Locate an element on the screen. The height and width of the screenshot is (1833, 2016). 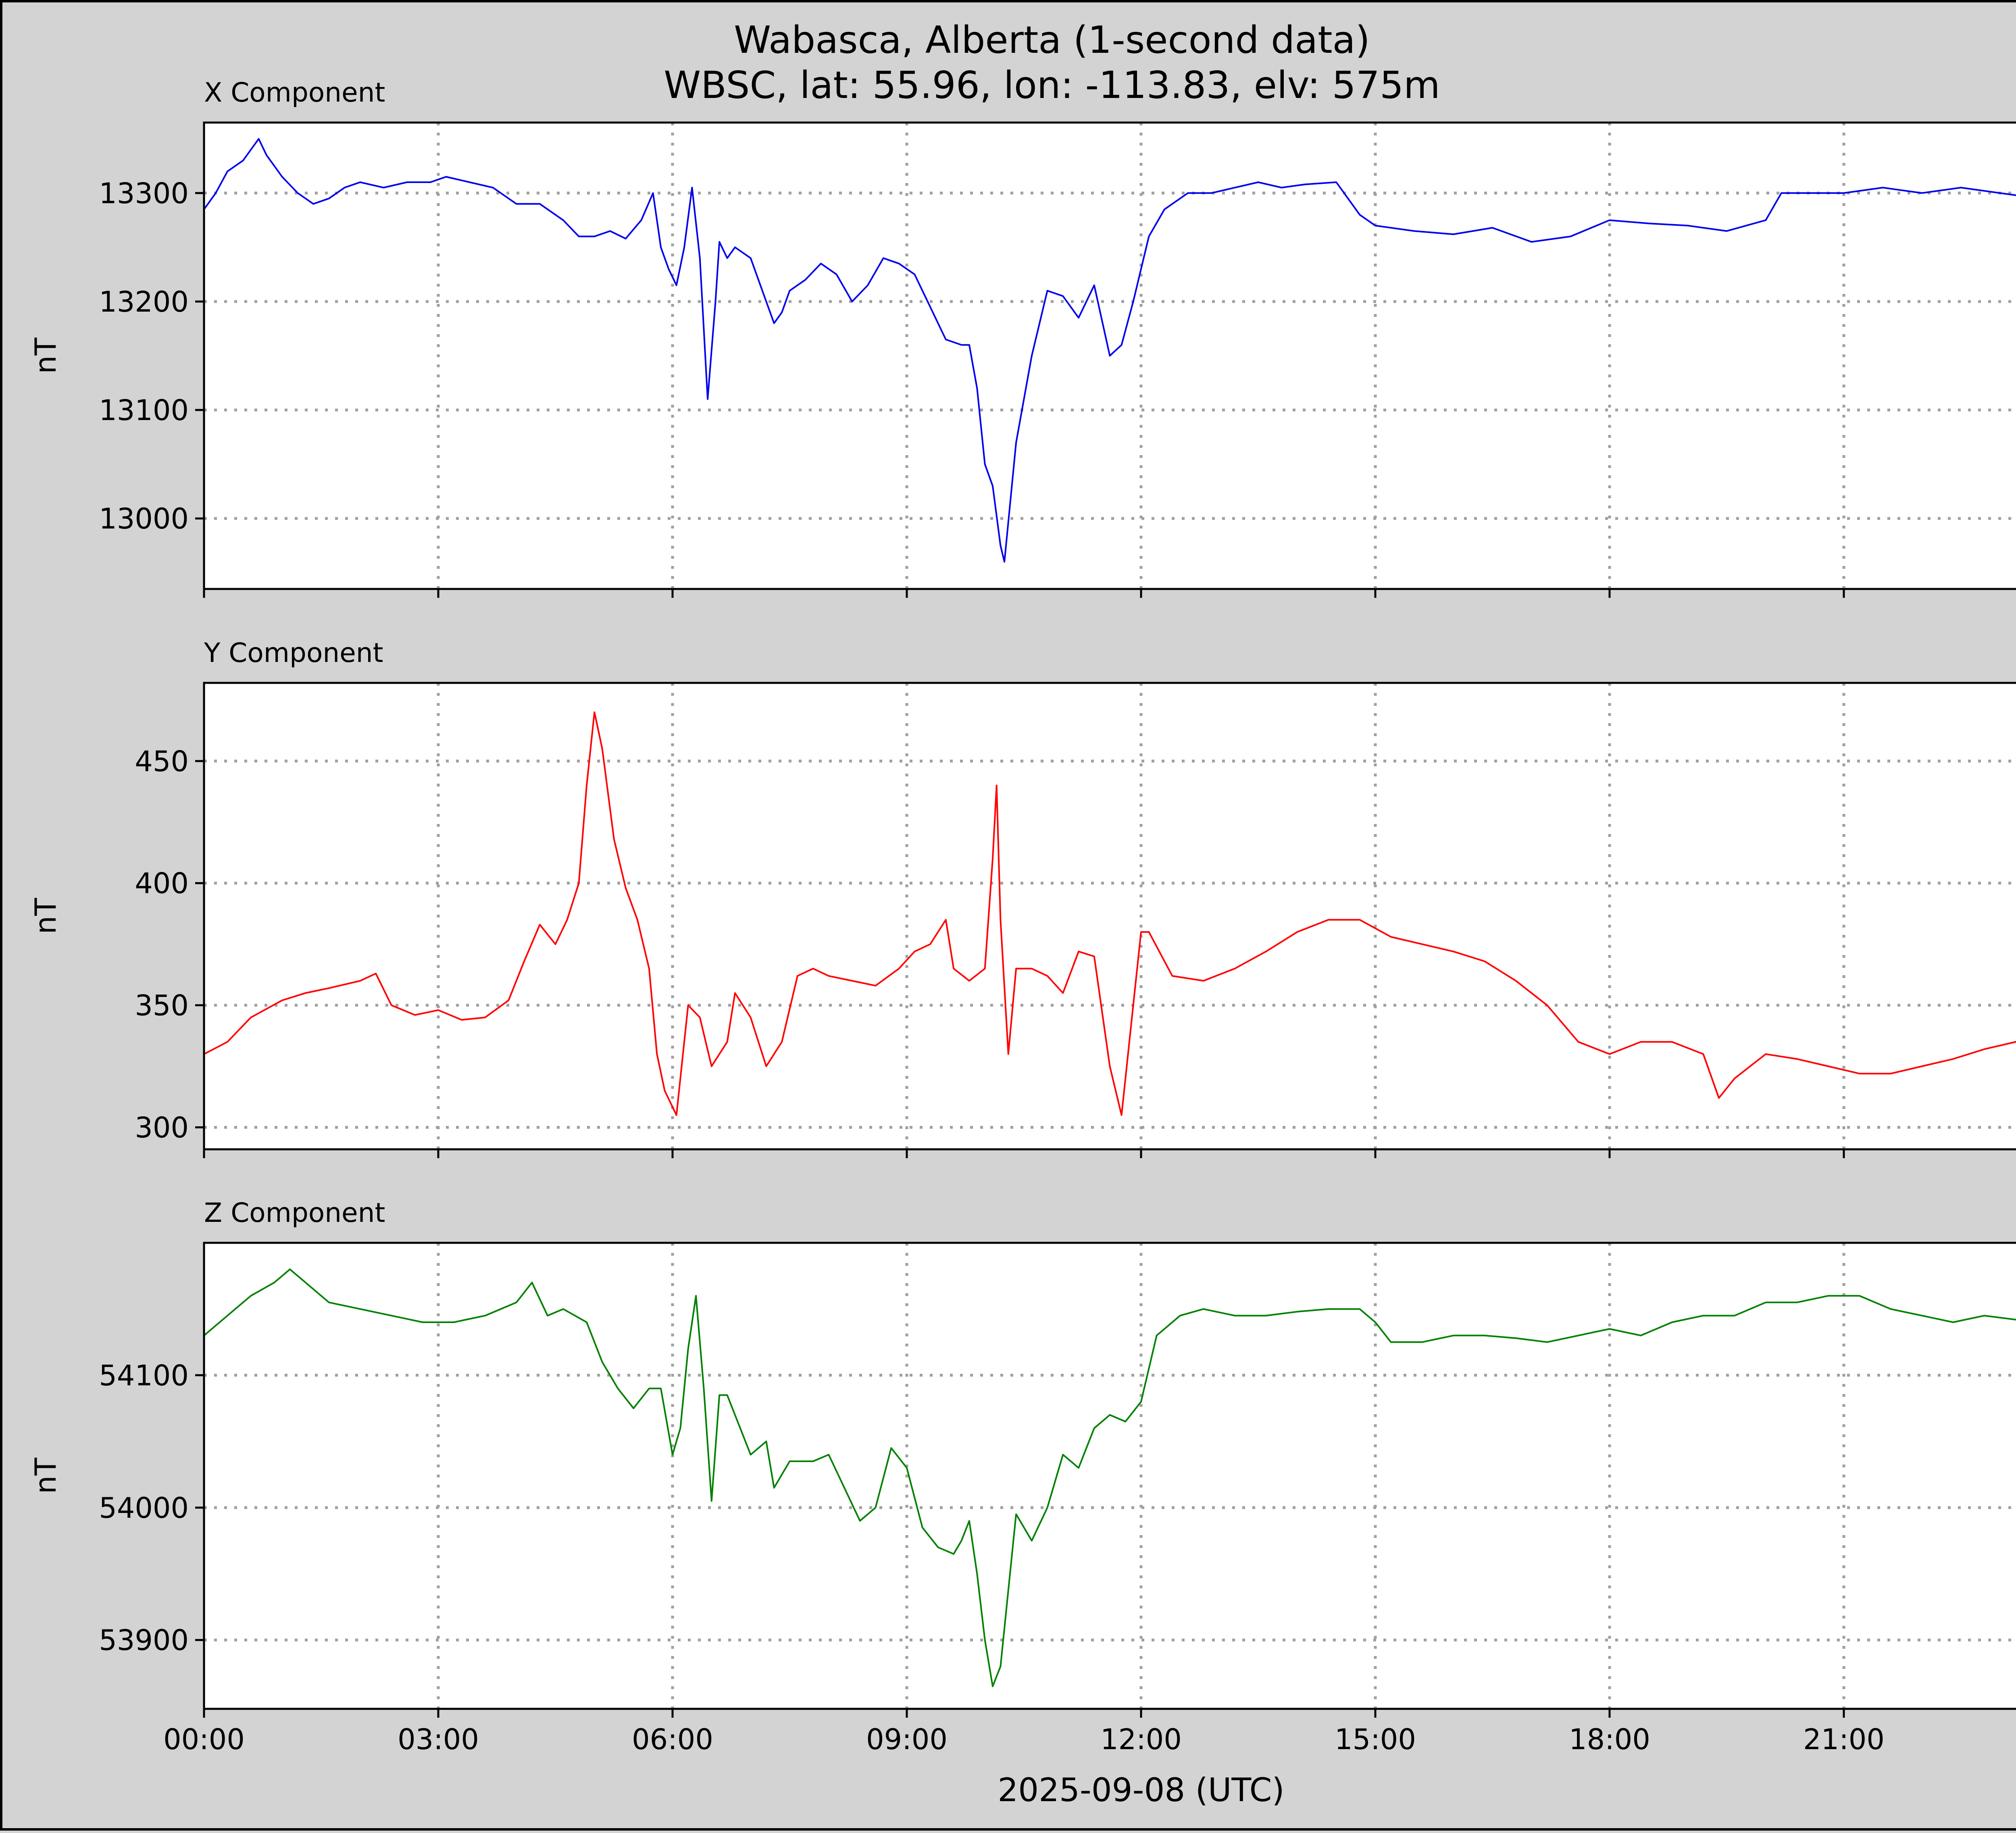
x-axis-label: 2025-09-08 (UTC) is located at coordinates (1141, 1790).